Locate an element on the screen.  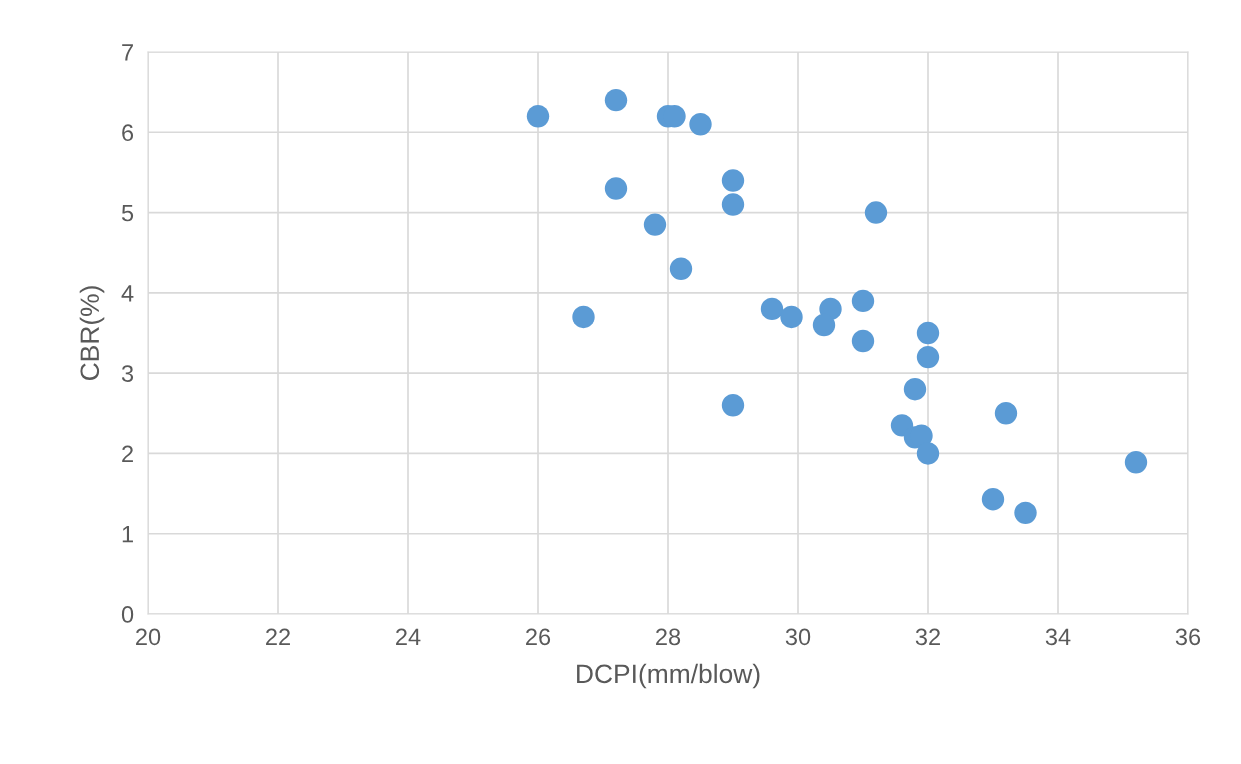
x-tick-label: 24 is located at coordinates (408, 636).